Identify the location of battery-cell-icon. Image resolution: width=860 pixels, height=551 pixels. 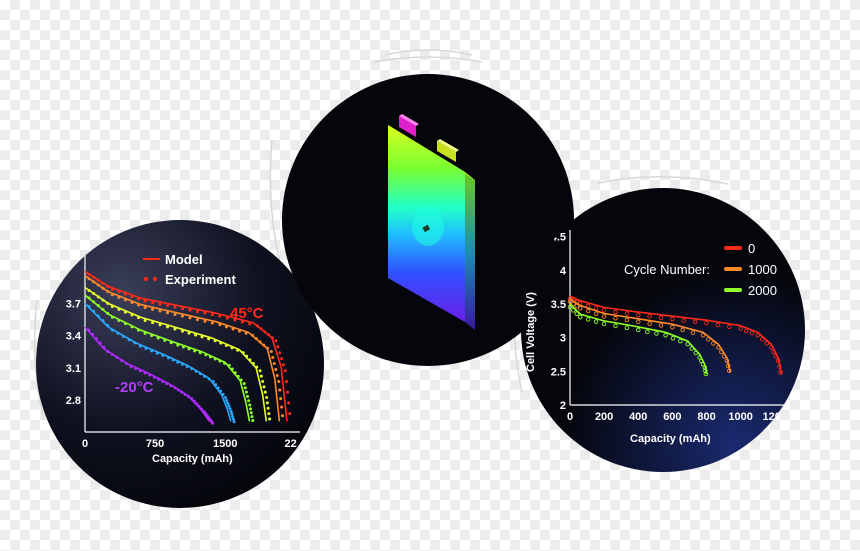
(431, 222).